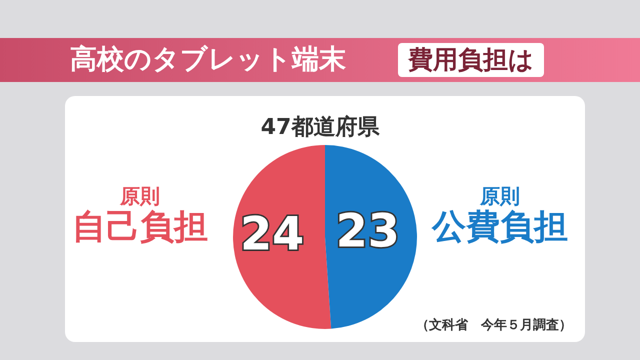 This screenshot has height=360, width=640. I want to click on text: 47都道府県, so click(320, 128).